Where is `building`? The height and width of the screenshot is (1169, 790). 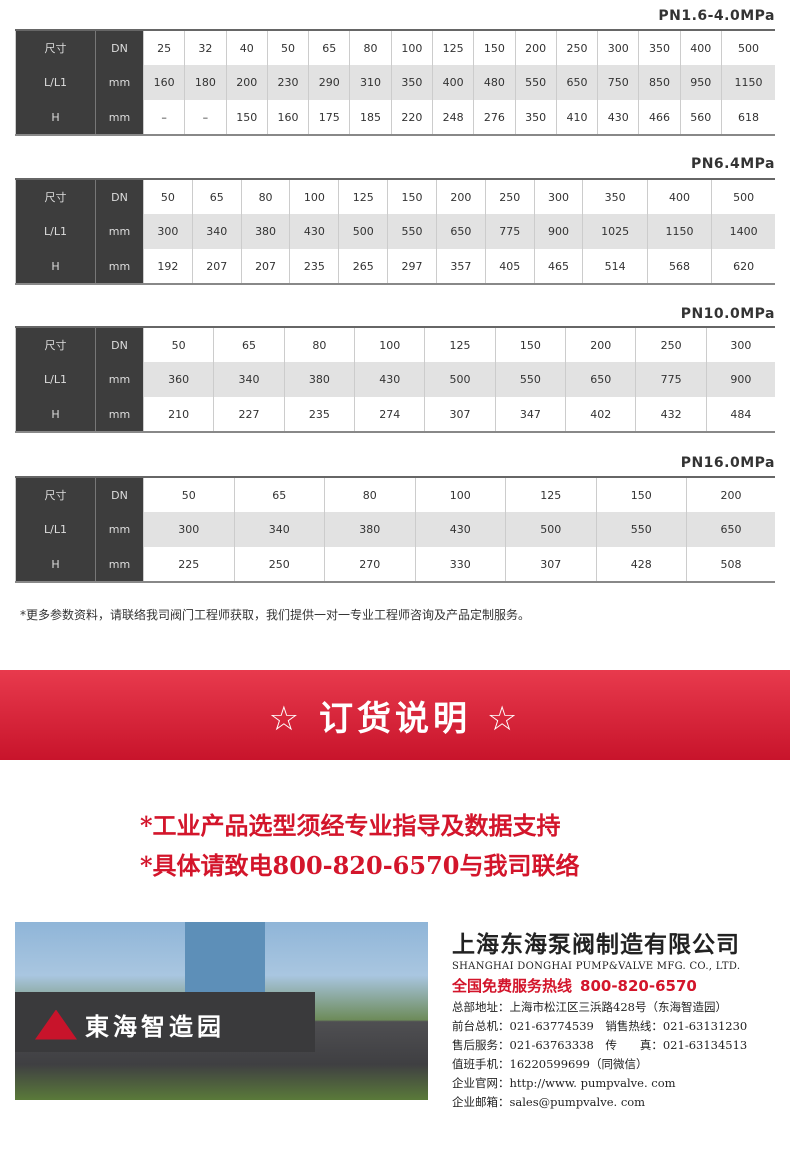 building is located at coordinates (225, 957).